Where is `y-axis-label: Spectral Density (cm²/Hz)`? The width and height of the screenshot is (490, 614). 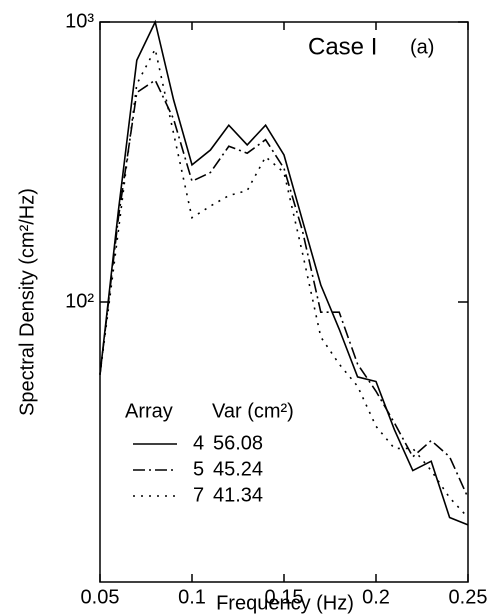
y-axis-label: Spectral Density (cm²/Hz) is located at coordinates (27, 302).